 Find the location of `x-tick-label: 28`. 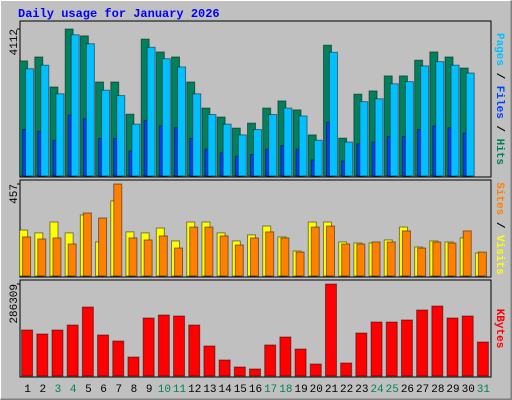

x-tick-label: 28 is located at coordinates (437, 390).